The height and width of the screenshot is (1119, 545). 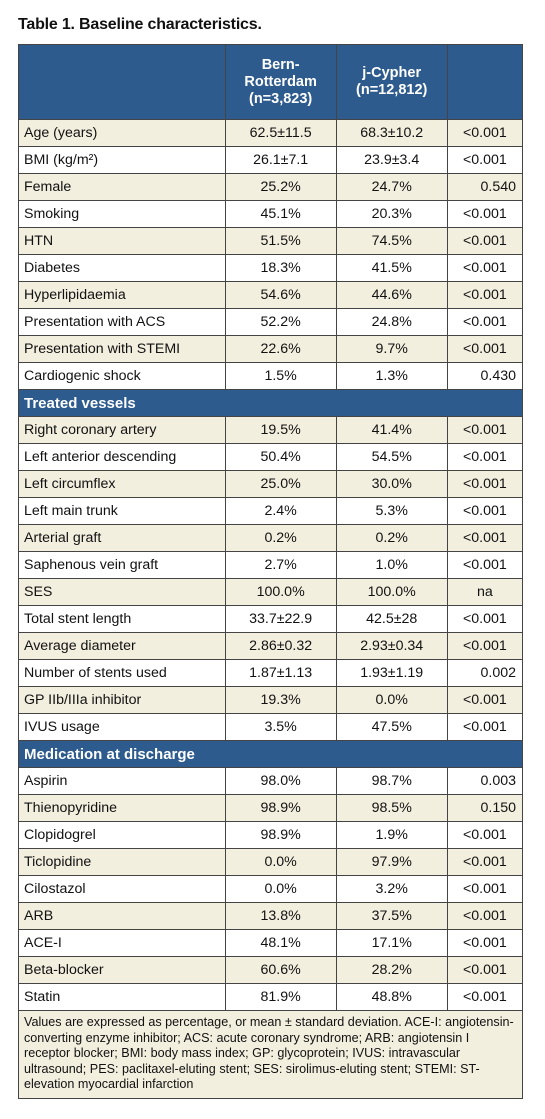 I want to click on table-row: Presentation with ACS 52.2% 24.8% <0.001, so click(x=271, y=322).